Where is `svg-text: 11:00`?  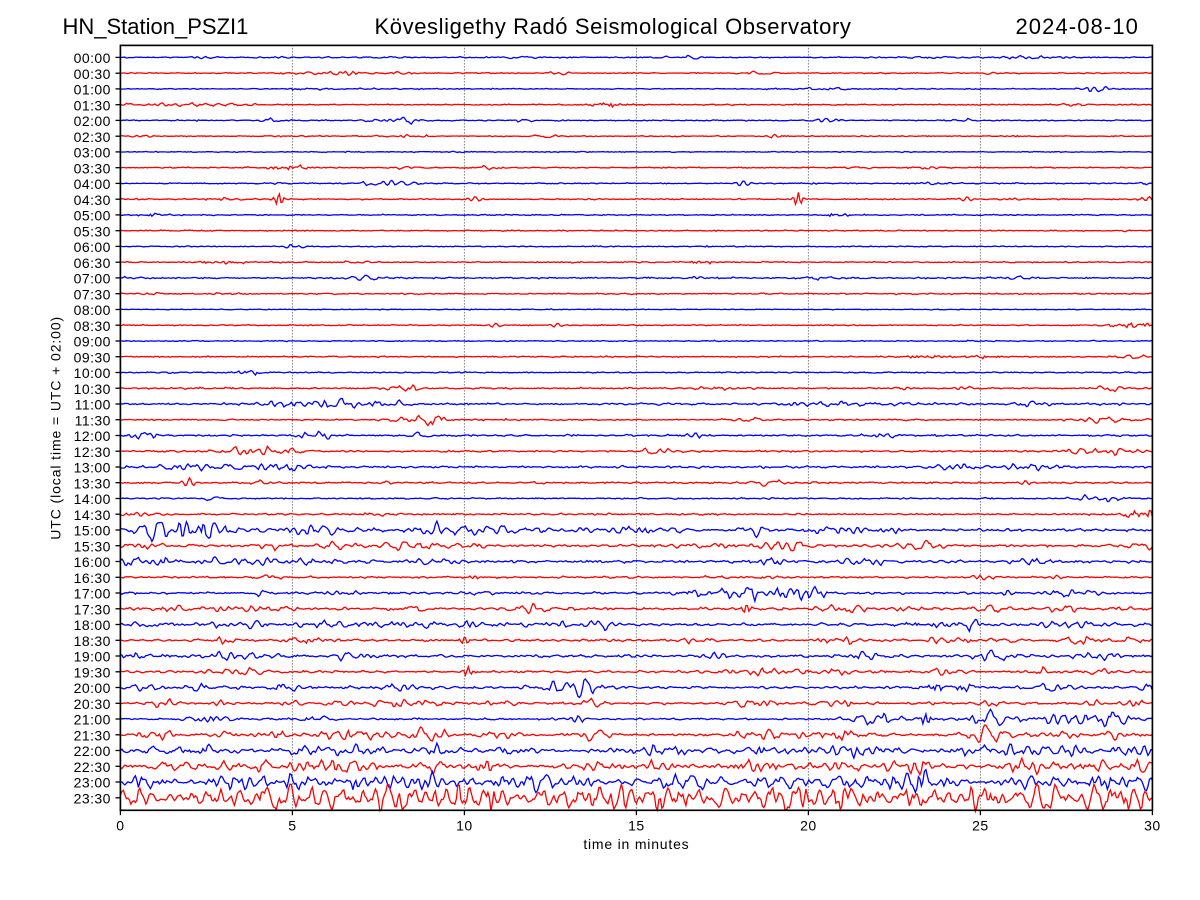 svg-text: 11:00 is located at coordinates (93, 405).